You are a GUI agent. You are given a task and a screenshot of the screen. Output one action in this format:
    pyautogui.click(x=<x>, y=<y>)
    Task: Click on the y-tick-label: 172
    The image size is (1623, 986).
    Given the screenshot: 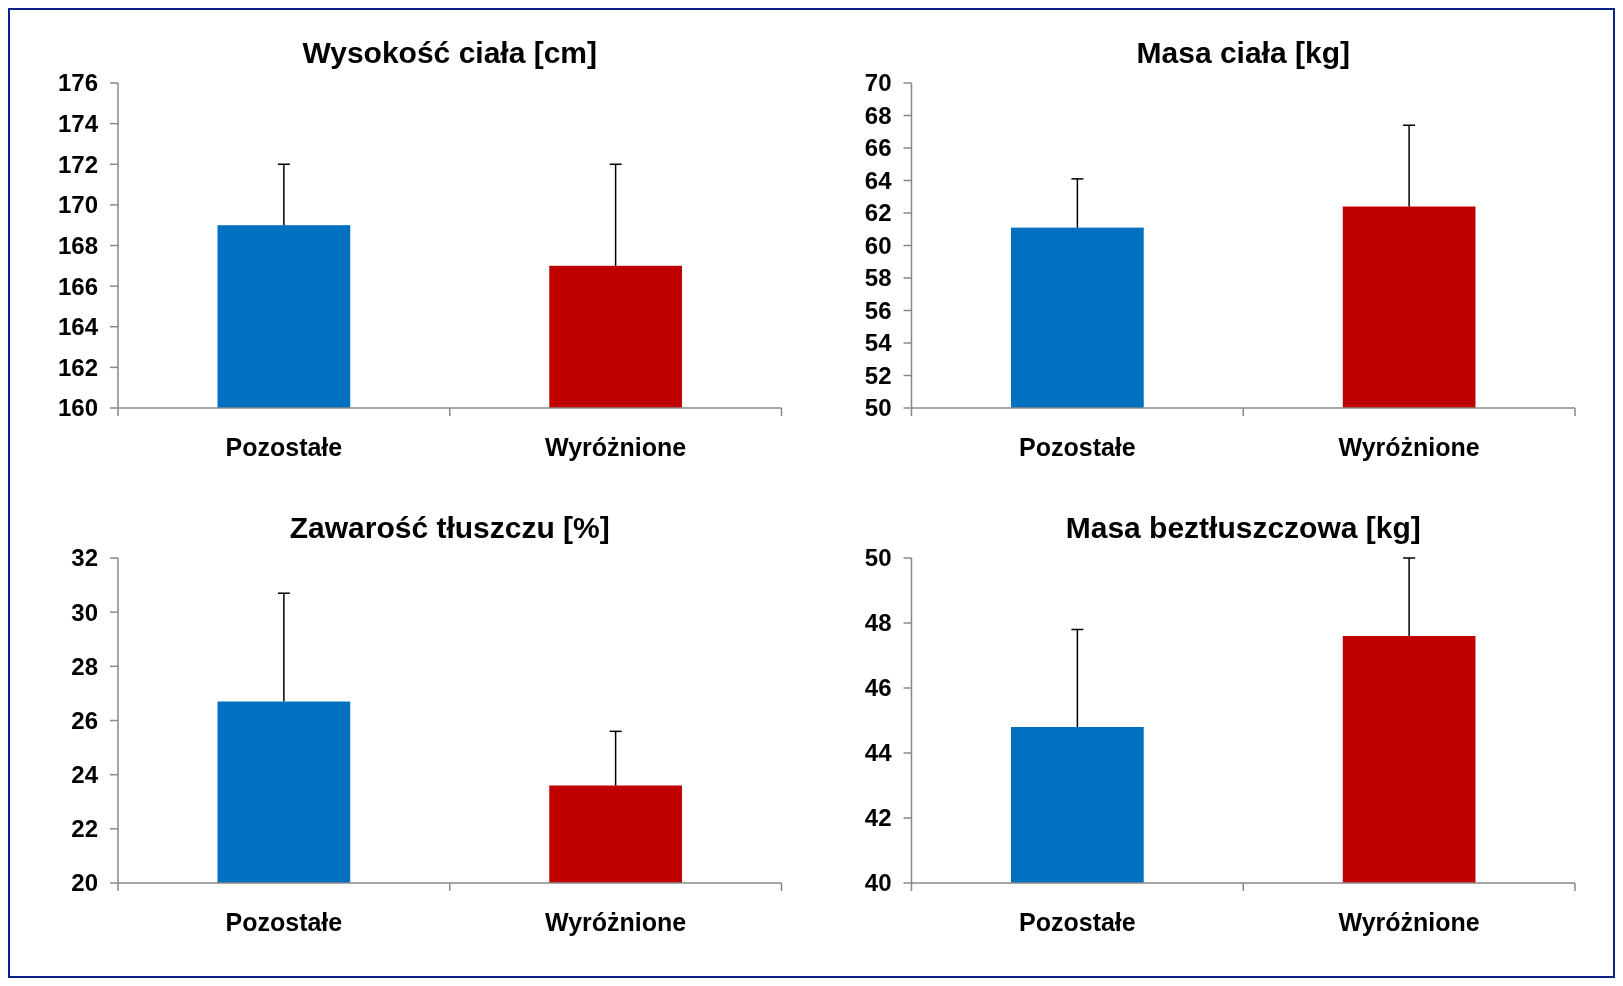 What is the action you would take?
    pyautogui.click(x=77, y=164)
    